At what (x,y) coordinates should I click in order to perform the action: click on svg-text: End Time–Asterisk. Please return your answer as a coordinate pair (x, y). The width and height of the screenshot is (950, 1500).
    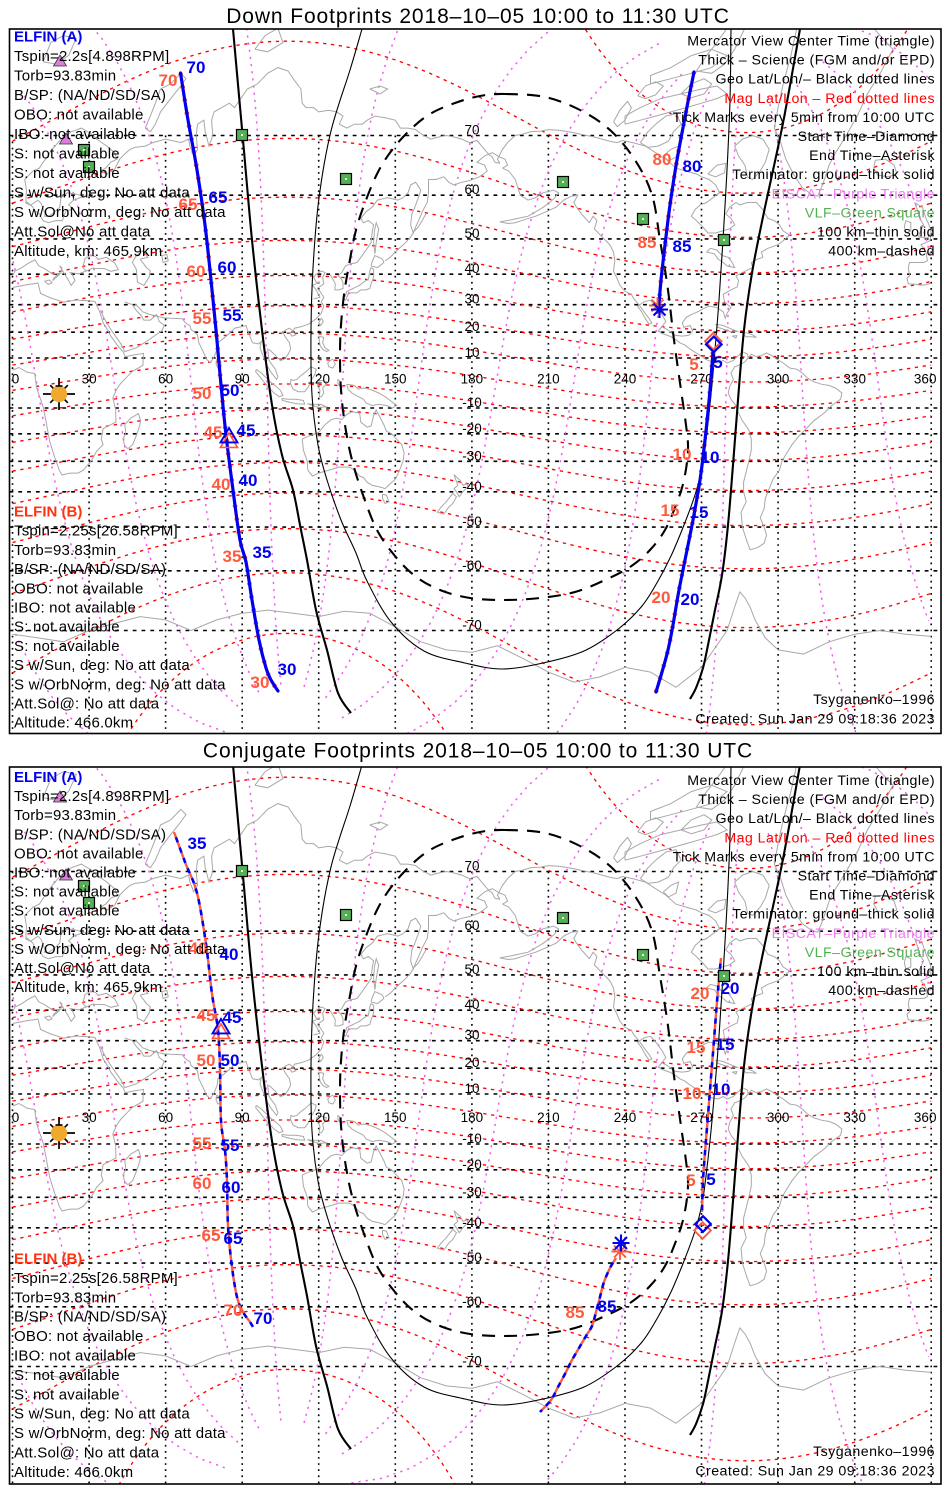
    Looking at the image, I should click on (872, 156).